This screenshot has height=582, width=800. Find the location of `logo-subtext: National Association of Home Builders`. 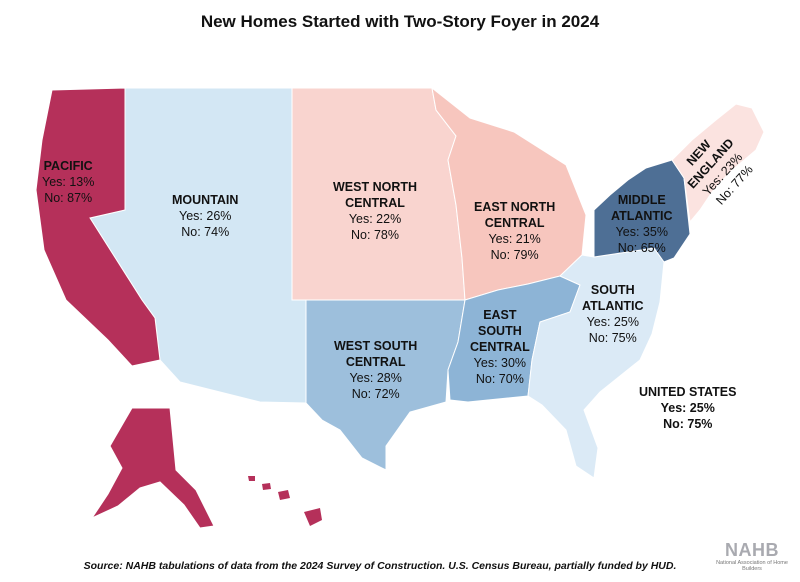

logo-subtext: National Association of Home Builders is located at coordinates (752, 566).